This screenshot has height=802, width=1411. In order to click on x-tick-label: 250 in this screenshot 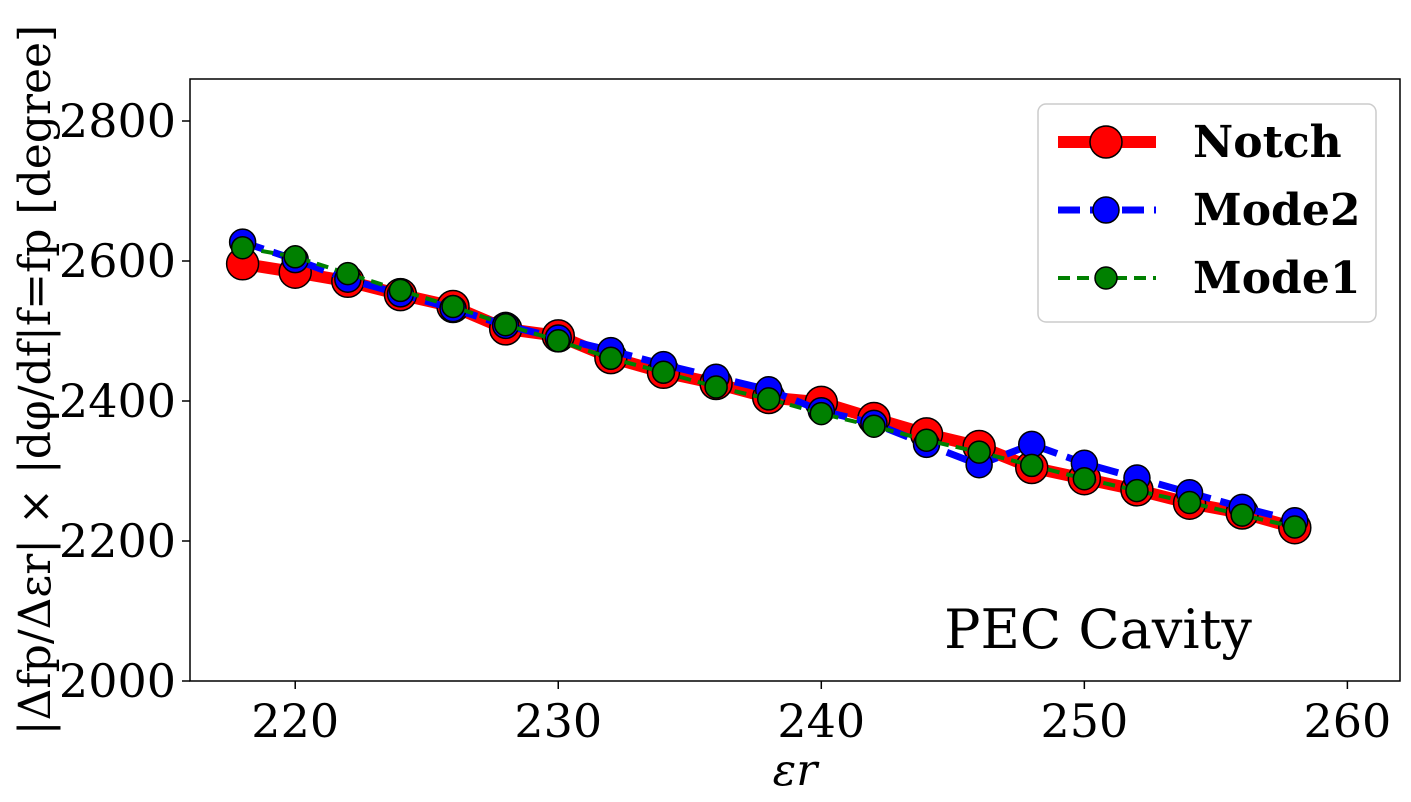, I will do `click(1084, 721)`.